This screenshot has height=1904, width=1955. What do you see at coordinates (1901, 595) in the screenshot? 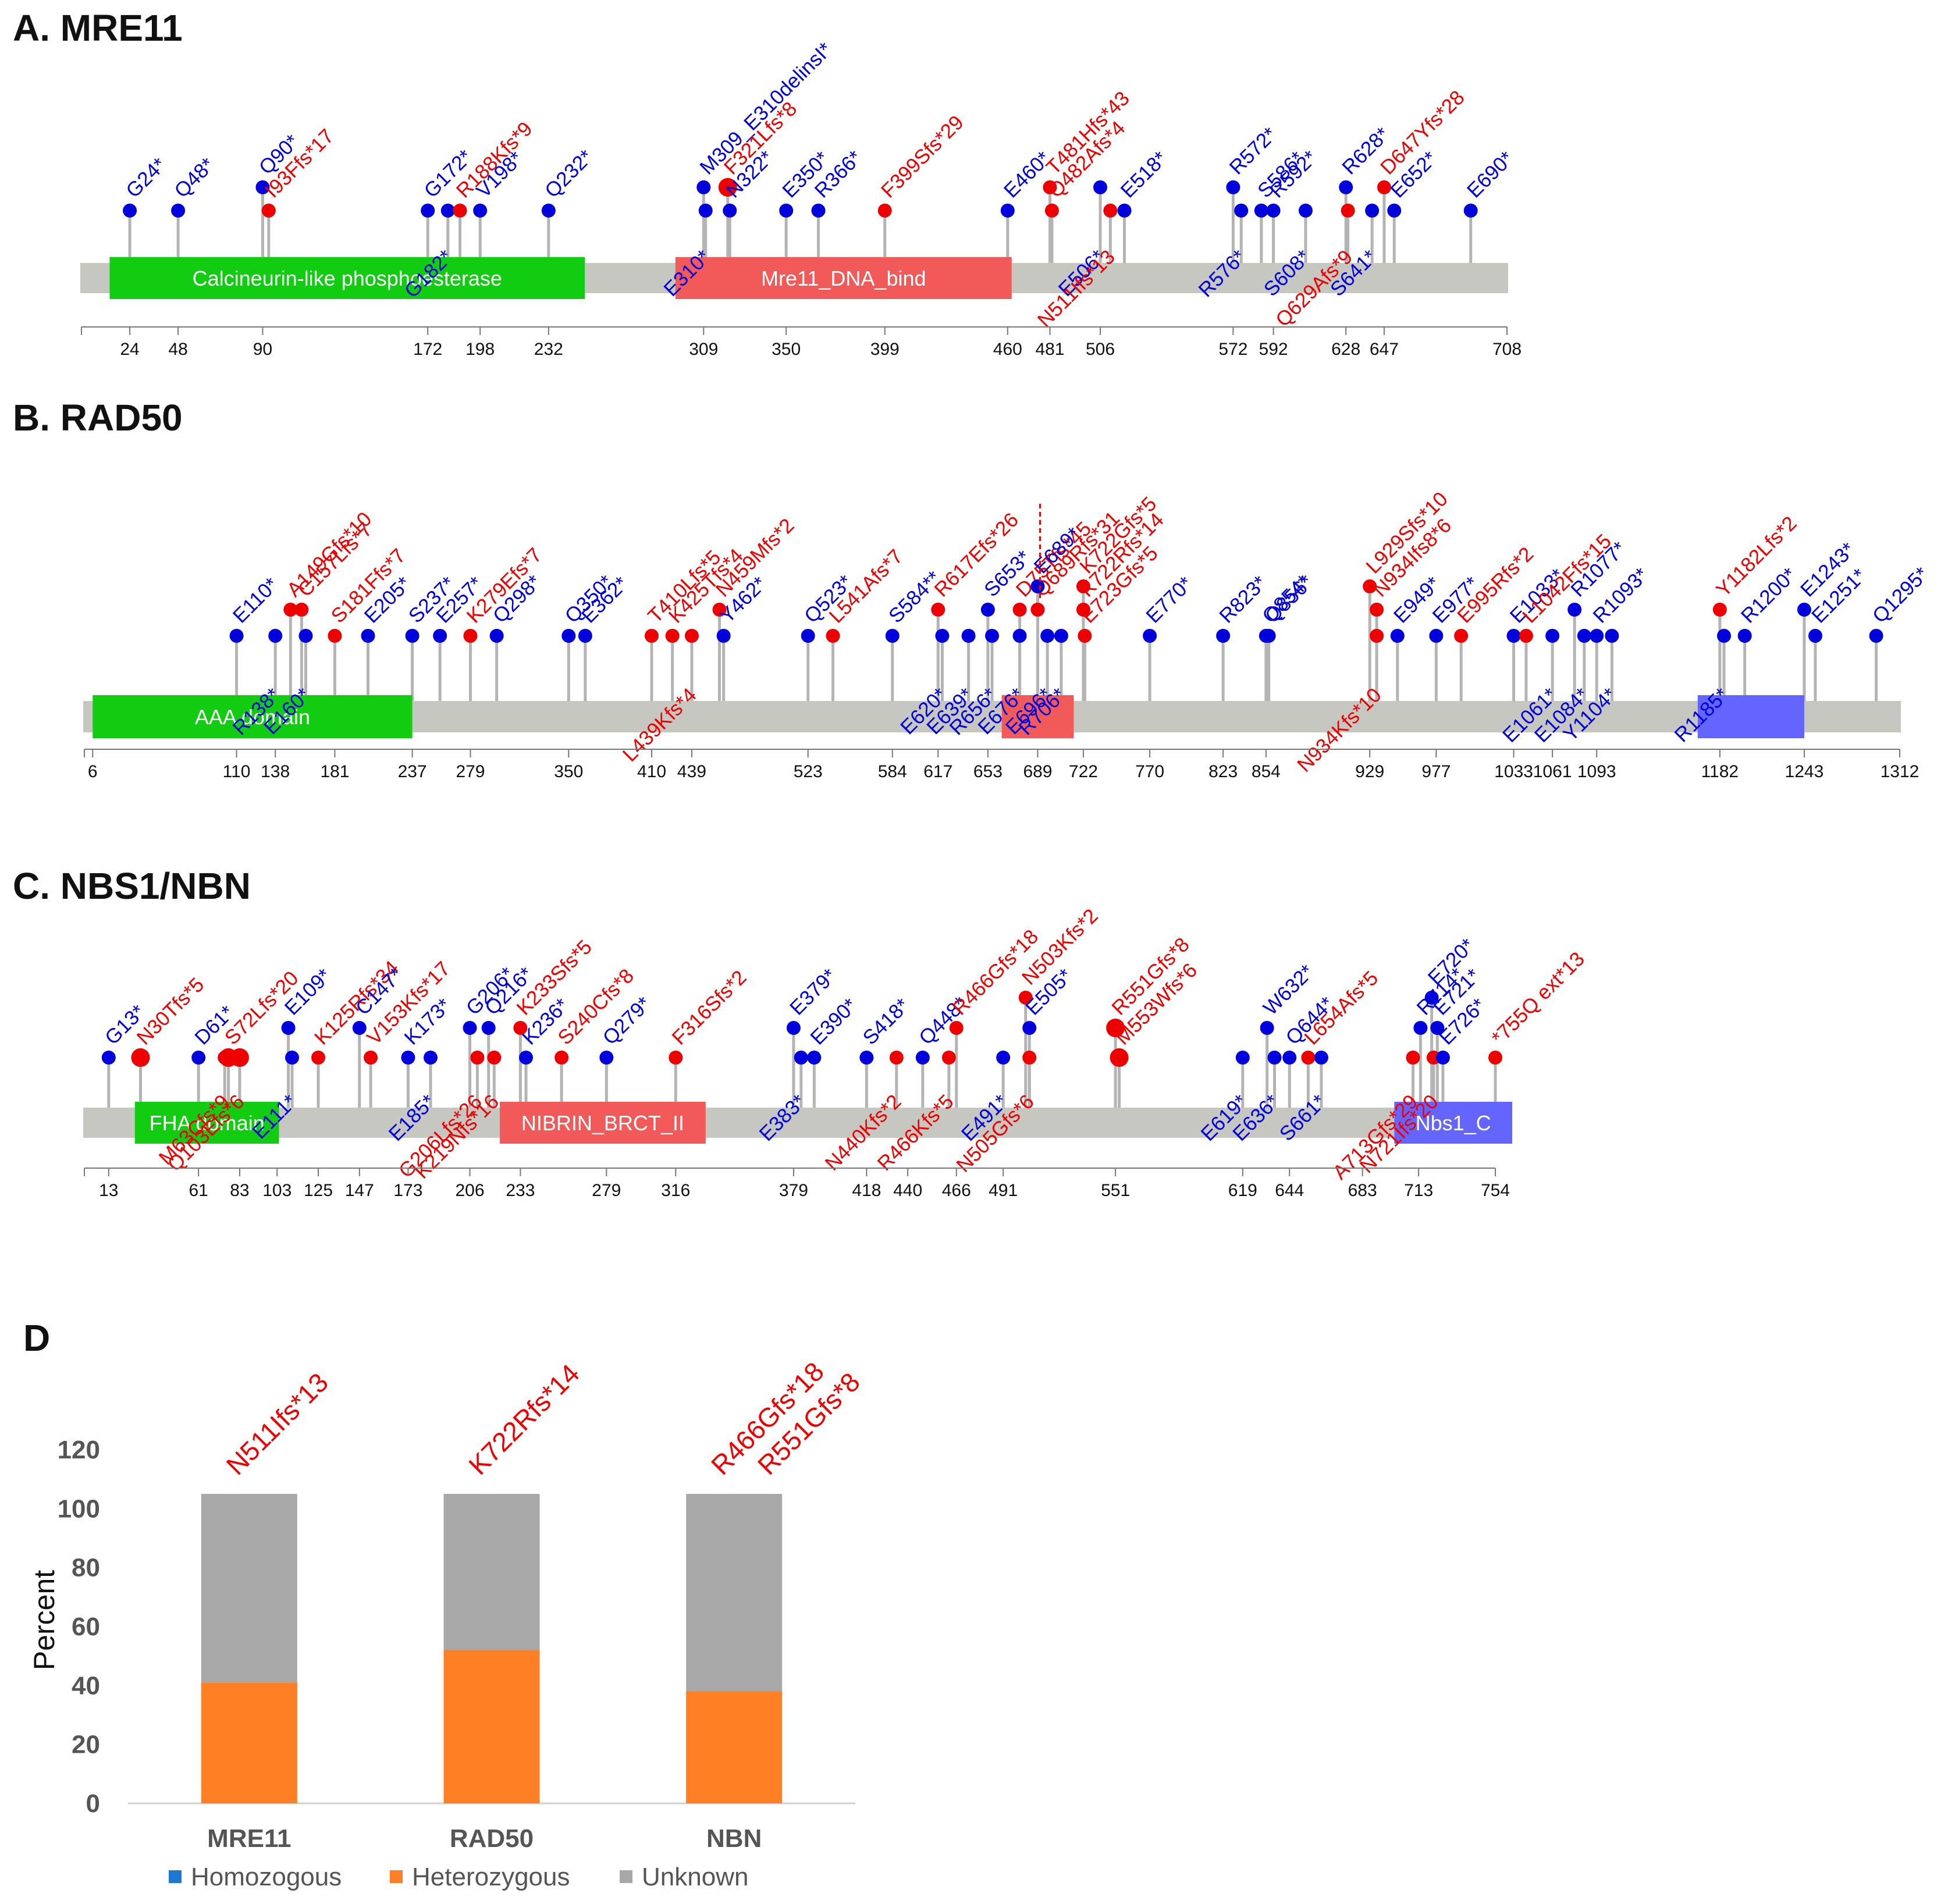
I see `mutation-label: Q1295*` at bounding box center [1901, 595].